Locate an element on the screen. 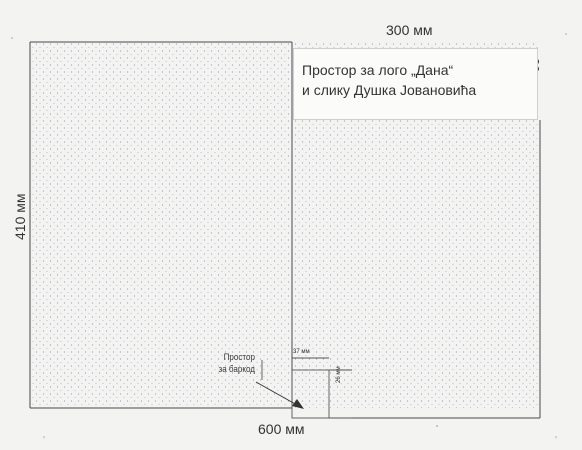  barcode-space-caption: Простор за баркод is located at coordinates (228, 364).